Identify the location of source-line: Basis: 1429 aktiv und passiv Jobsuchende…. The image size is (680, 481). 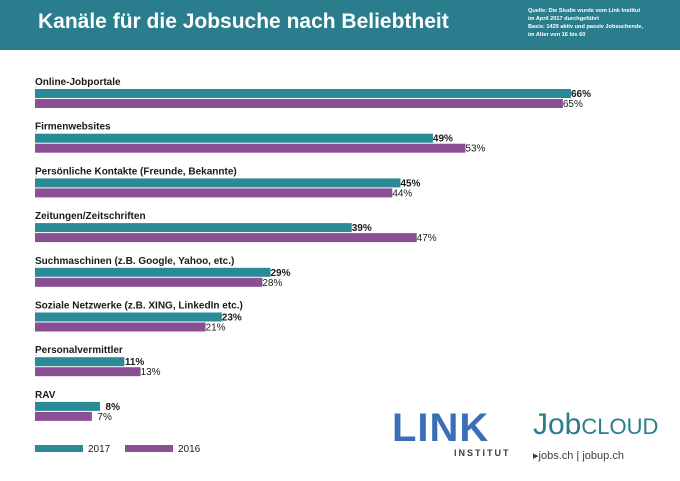
(586, 27).